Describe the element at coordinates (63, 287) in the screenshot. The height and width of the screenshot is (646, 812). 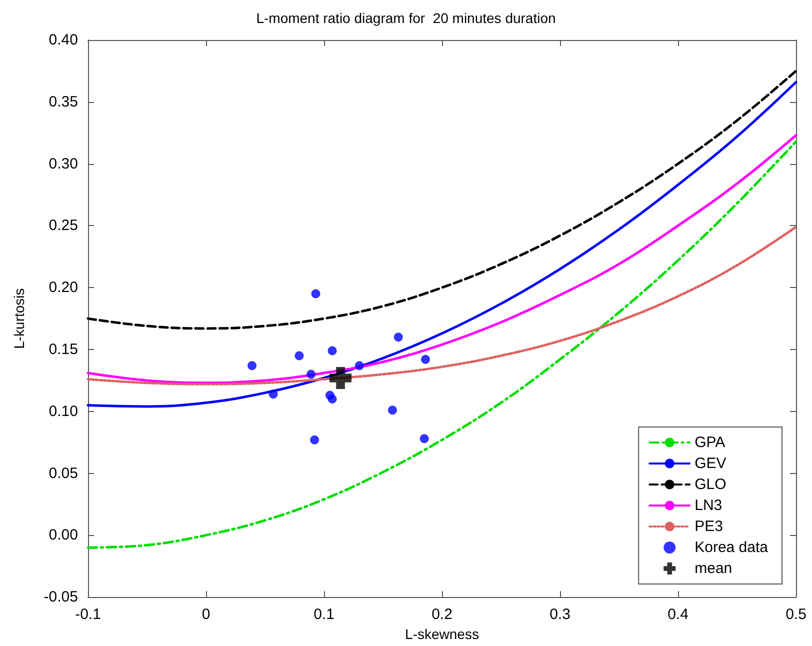
I see `y-tick-label: 0.20` at that location.